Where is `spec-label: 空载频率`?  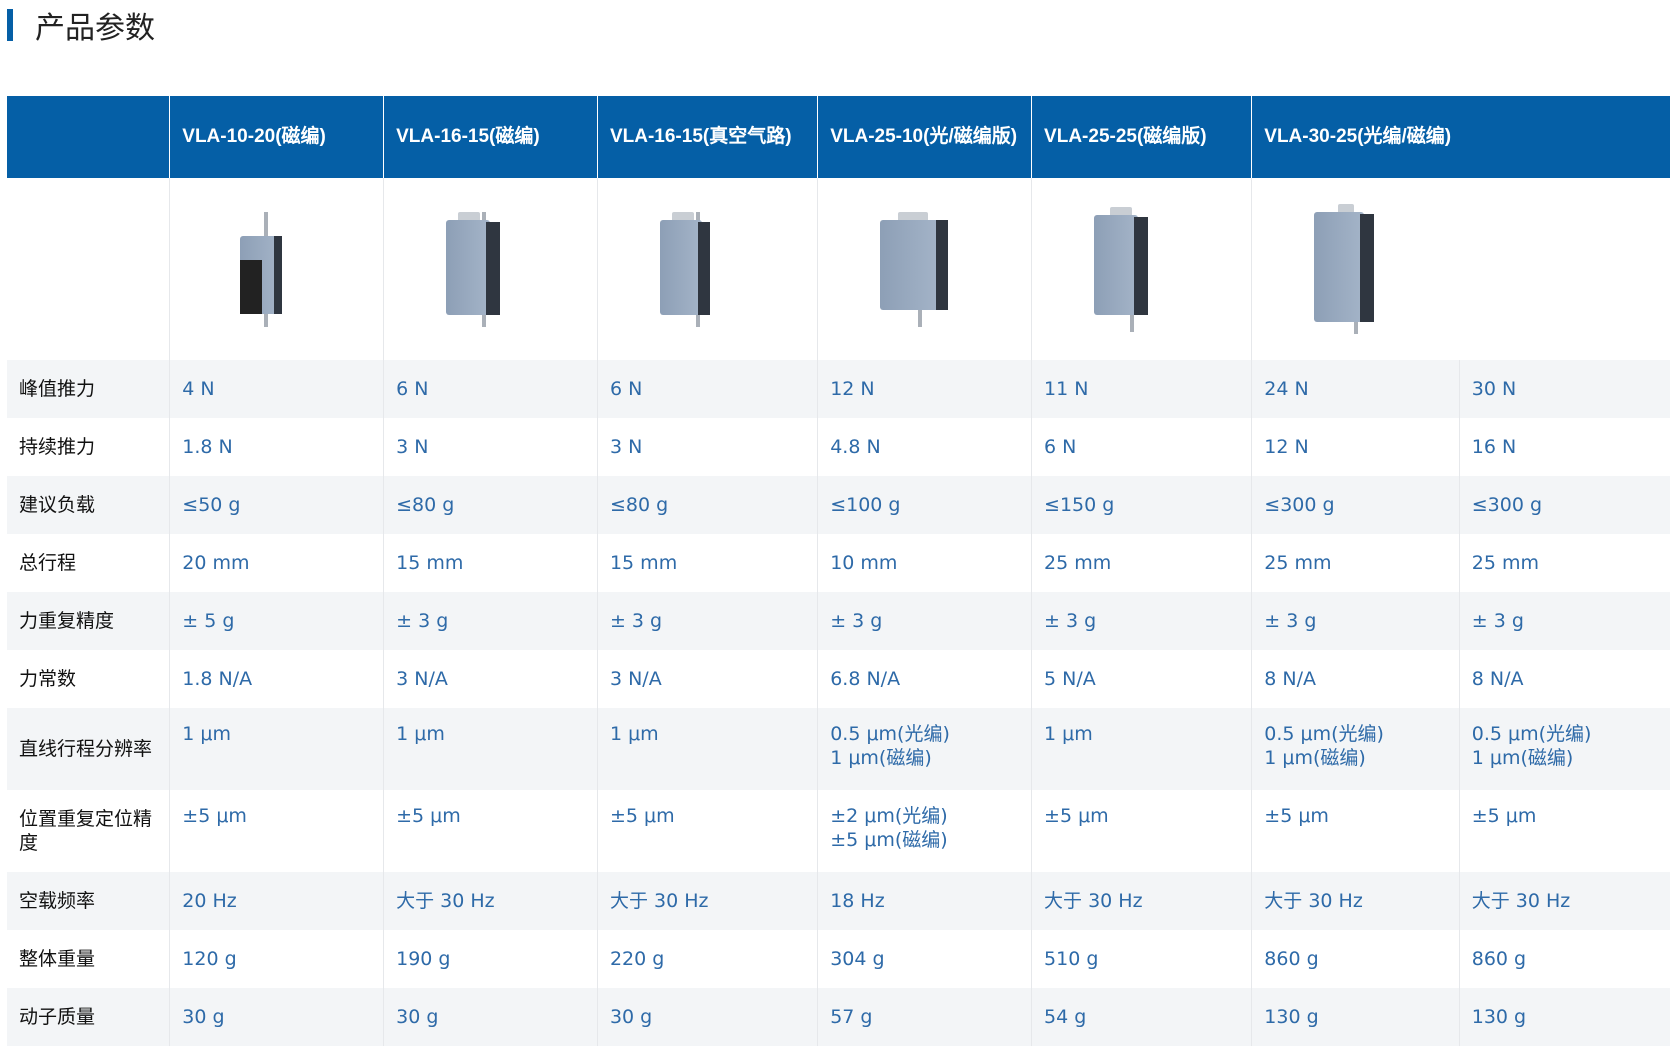 spec-label: 空载频率 is located at coordinates (88, 901).